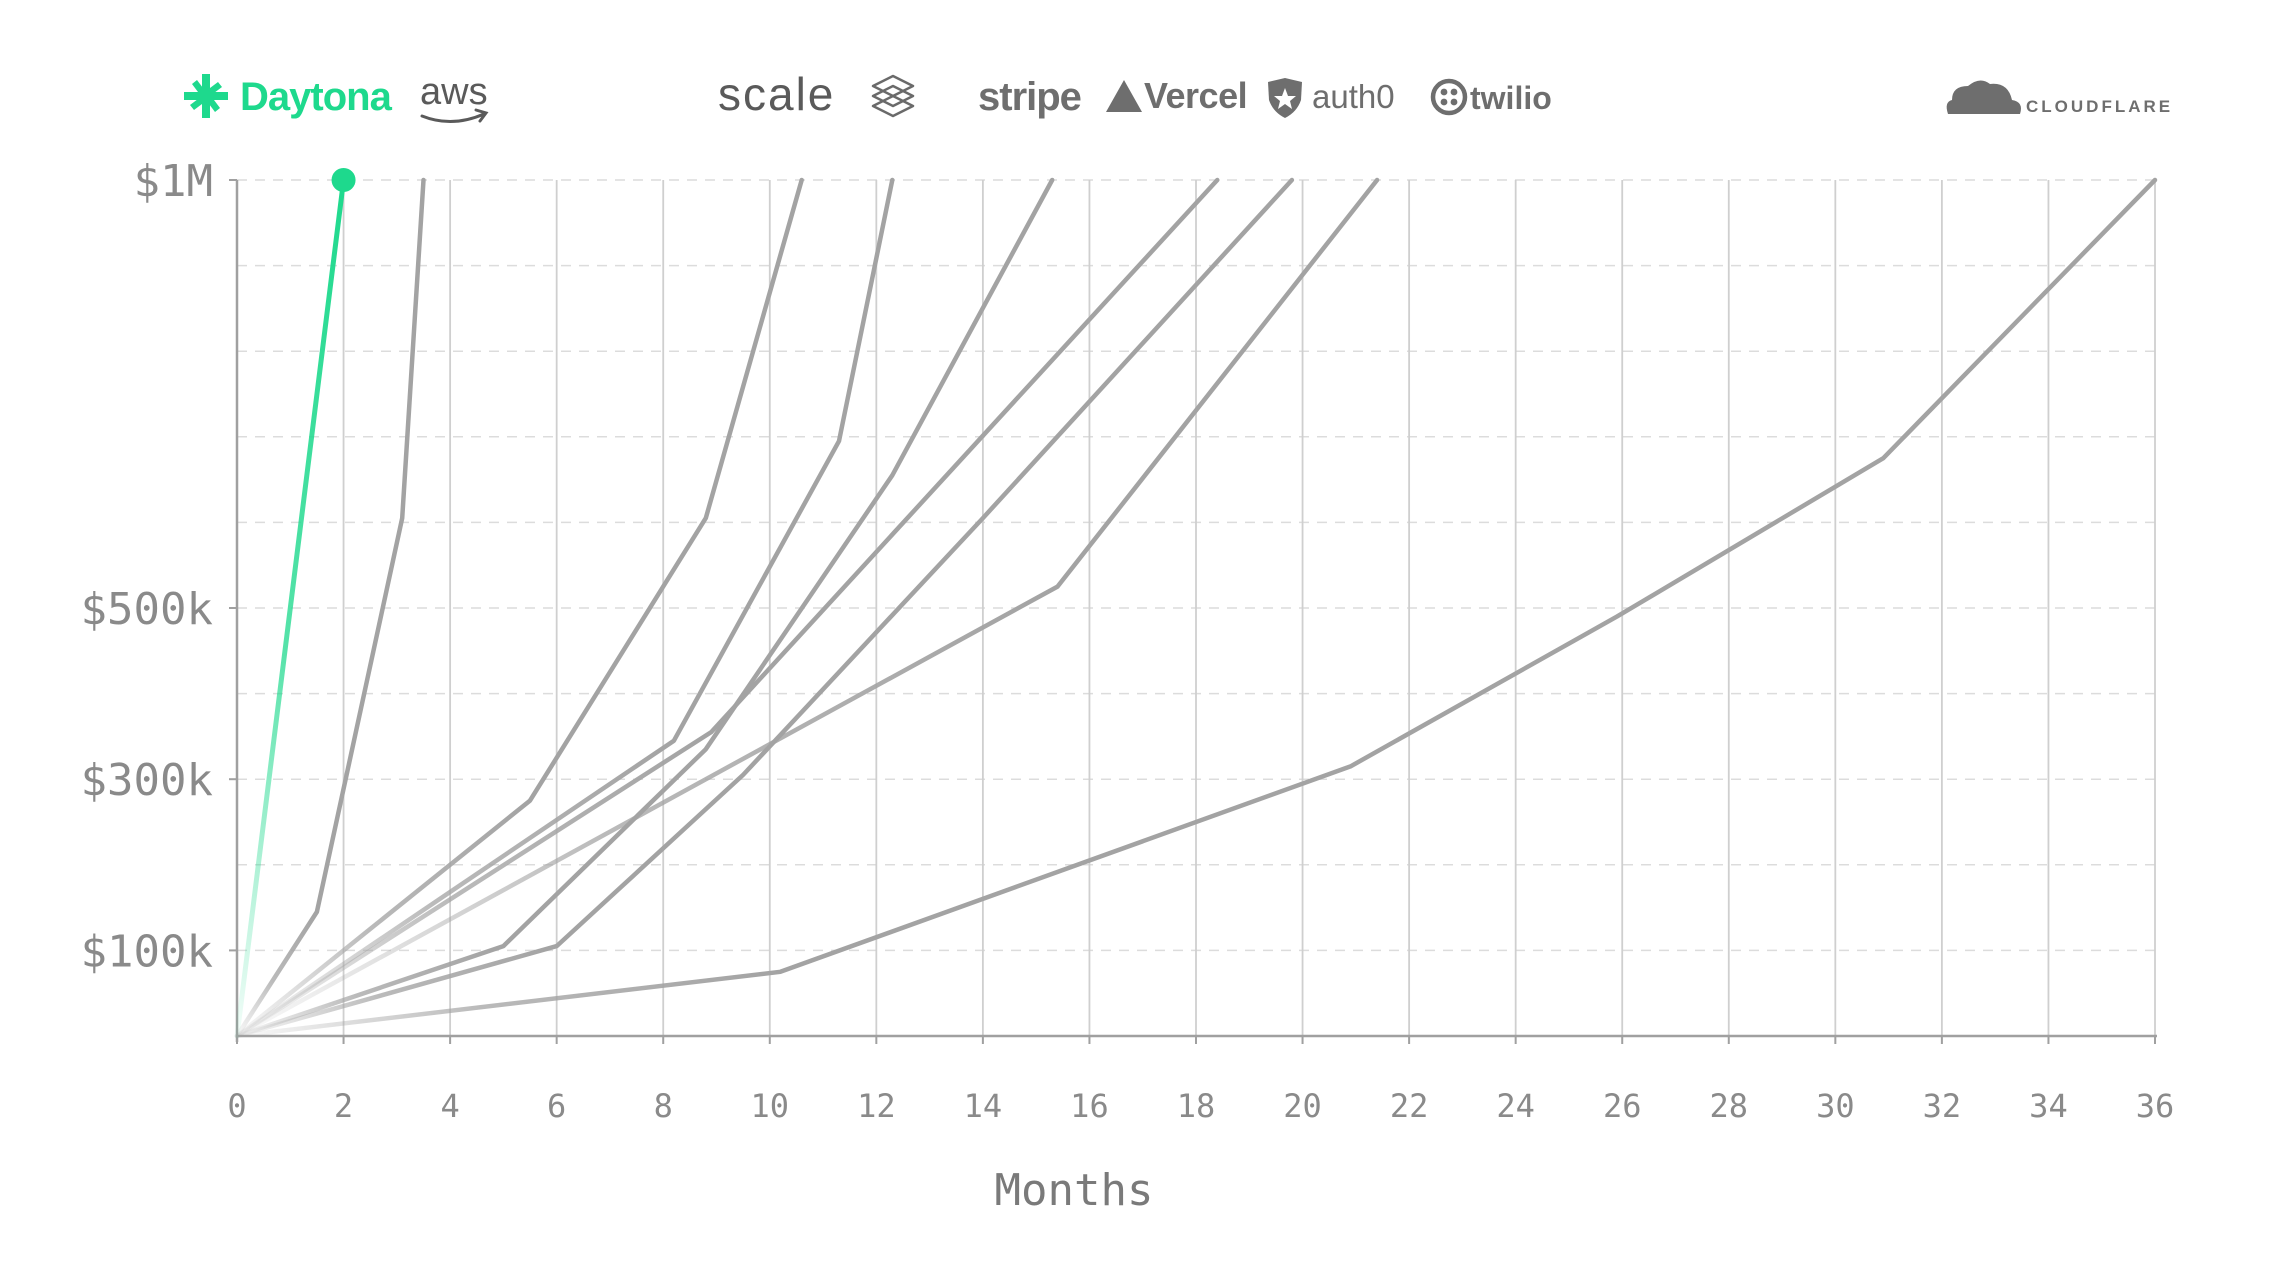 The image size is (2270, 1286). I want to click on x-axis-title: Months, so click(1074, 1190).